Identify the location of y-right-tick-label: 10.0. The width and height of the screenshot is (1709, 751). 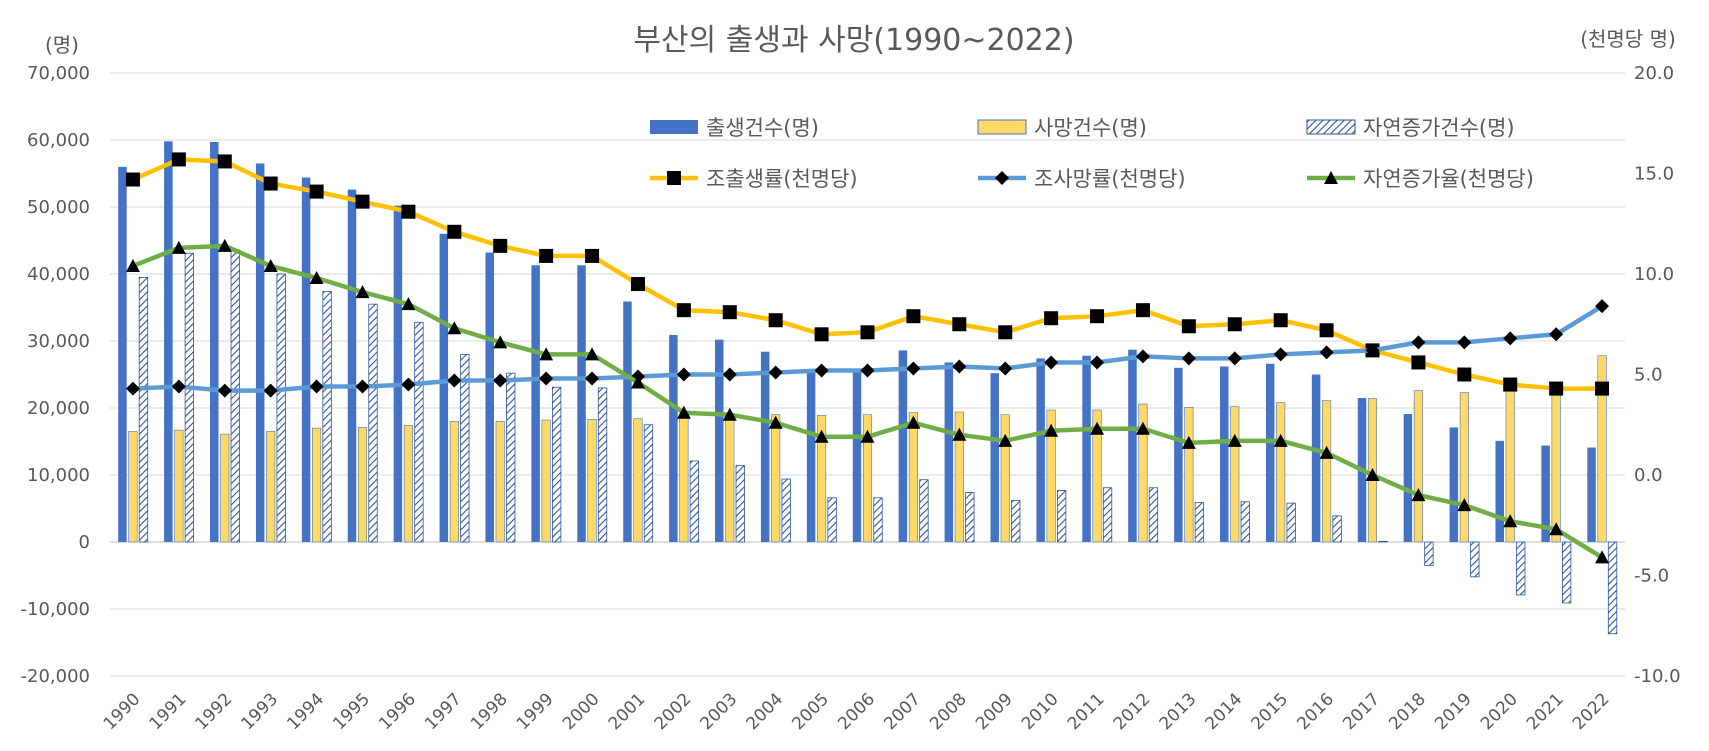
(1654, 274).